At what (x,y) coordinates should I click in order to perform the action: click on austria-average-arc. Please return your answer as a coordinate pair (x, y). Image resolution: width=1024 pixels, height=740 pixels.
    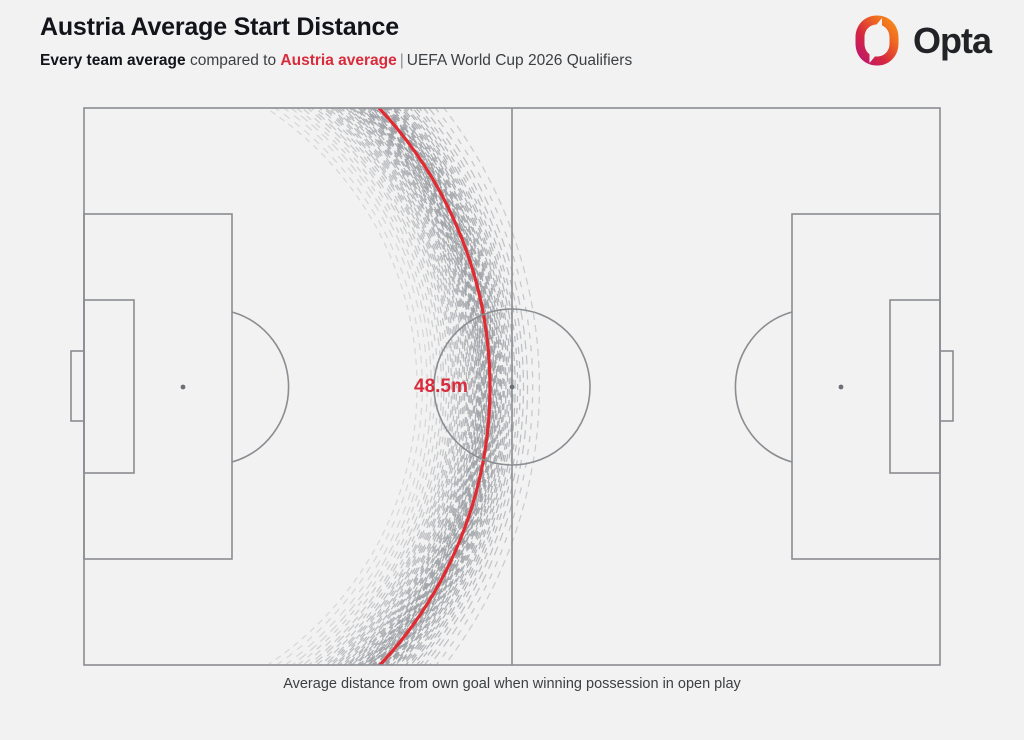
    Looking at the image, I should click on (434, 386).